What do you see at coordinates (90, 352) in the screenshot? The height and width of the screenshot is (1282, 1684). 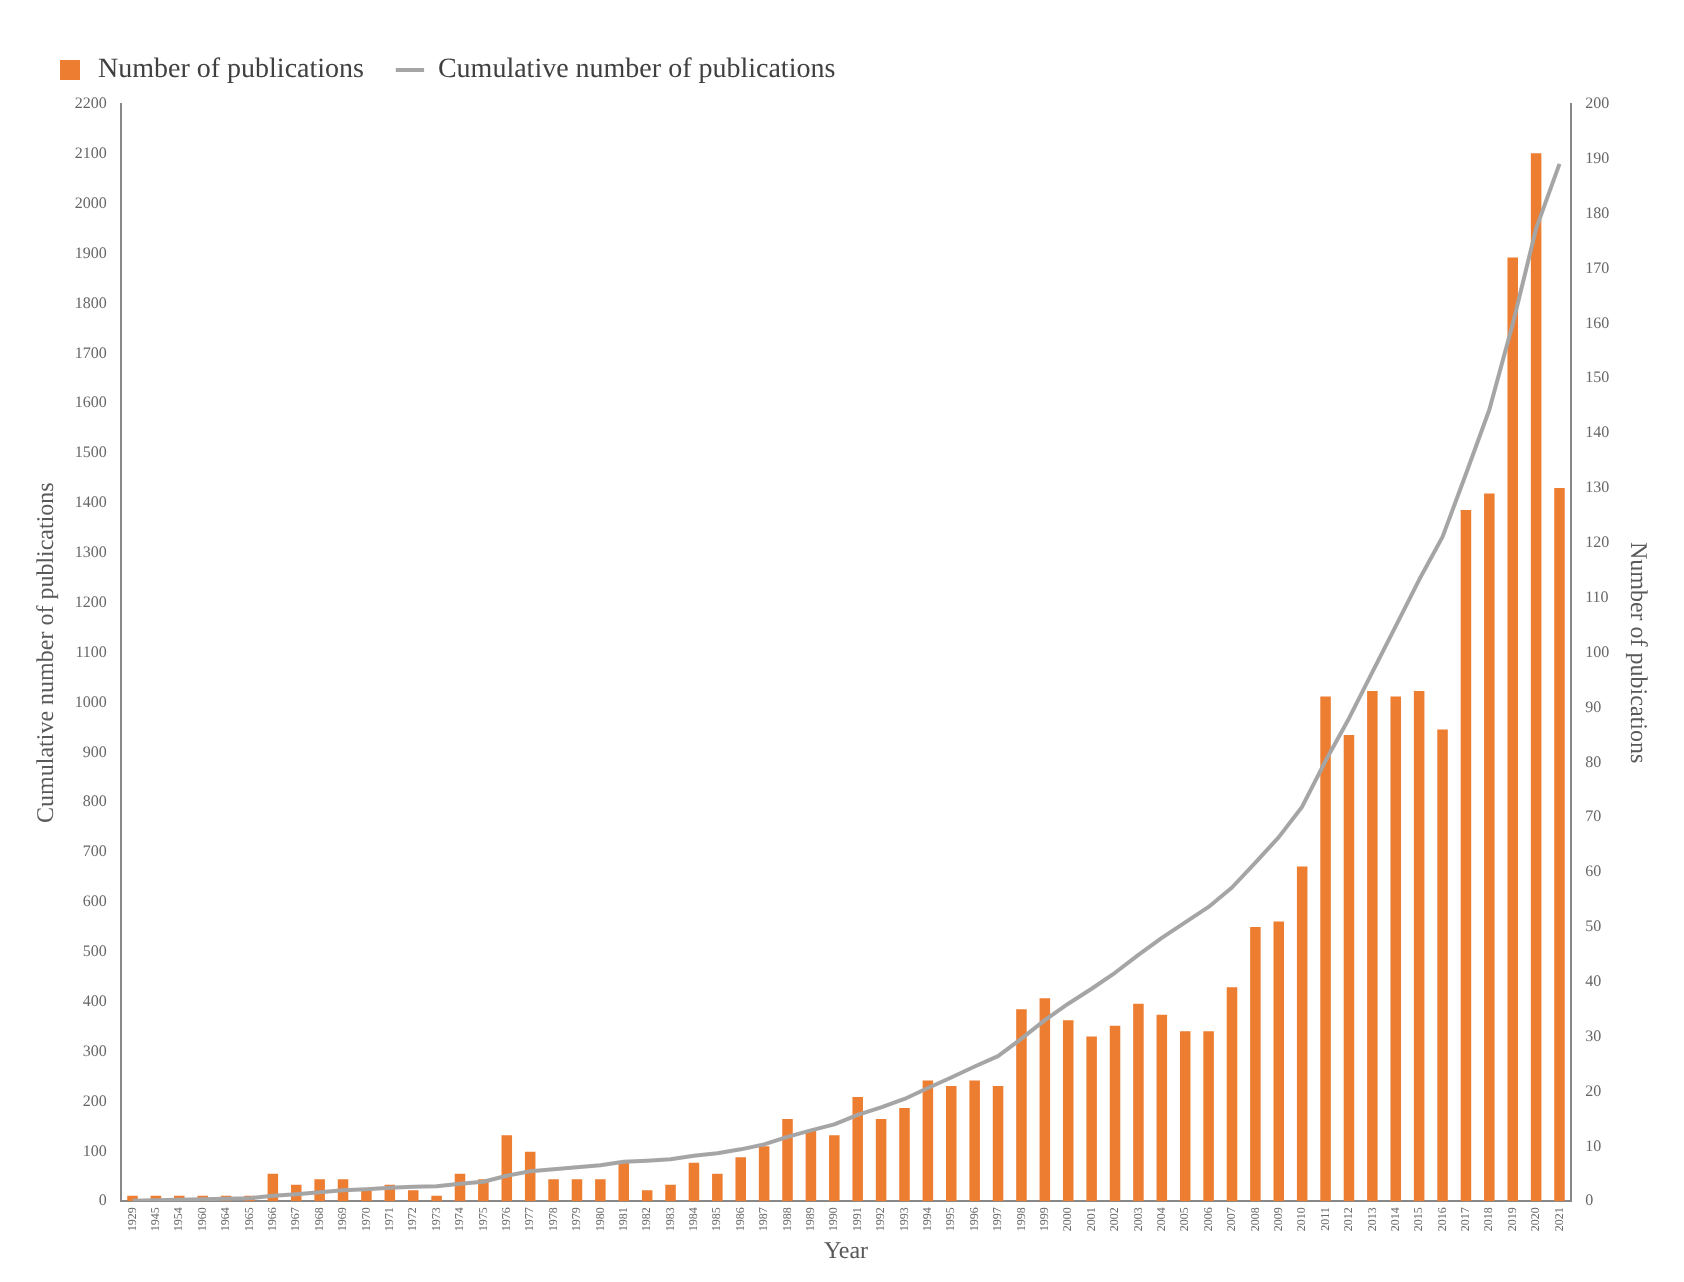 I see `y-tick-label: 1700` at bounding box center [90, 352].